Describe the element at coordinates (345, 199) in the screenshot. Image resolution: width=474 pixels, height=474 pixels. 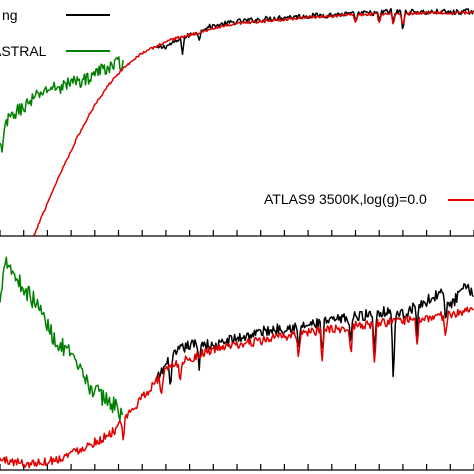
I see `legend-label-atlas9: ATLAS9 3500K,log(g)=0.0` at that location.